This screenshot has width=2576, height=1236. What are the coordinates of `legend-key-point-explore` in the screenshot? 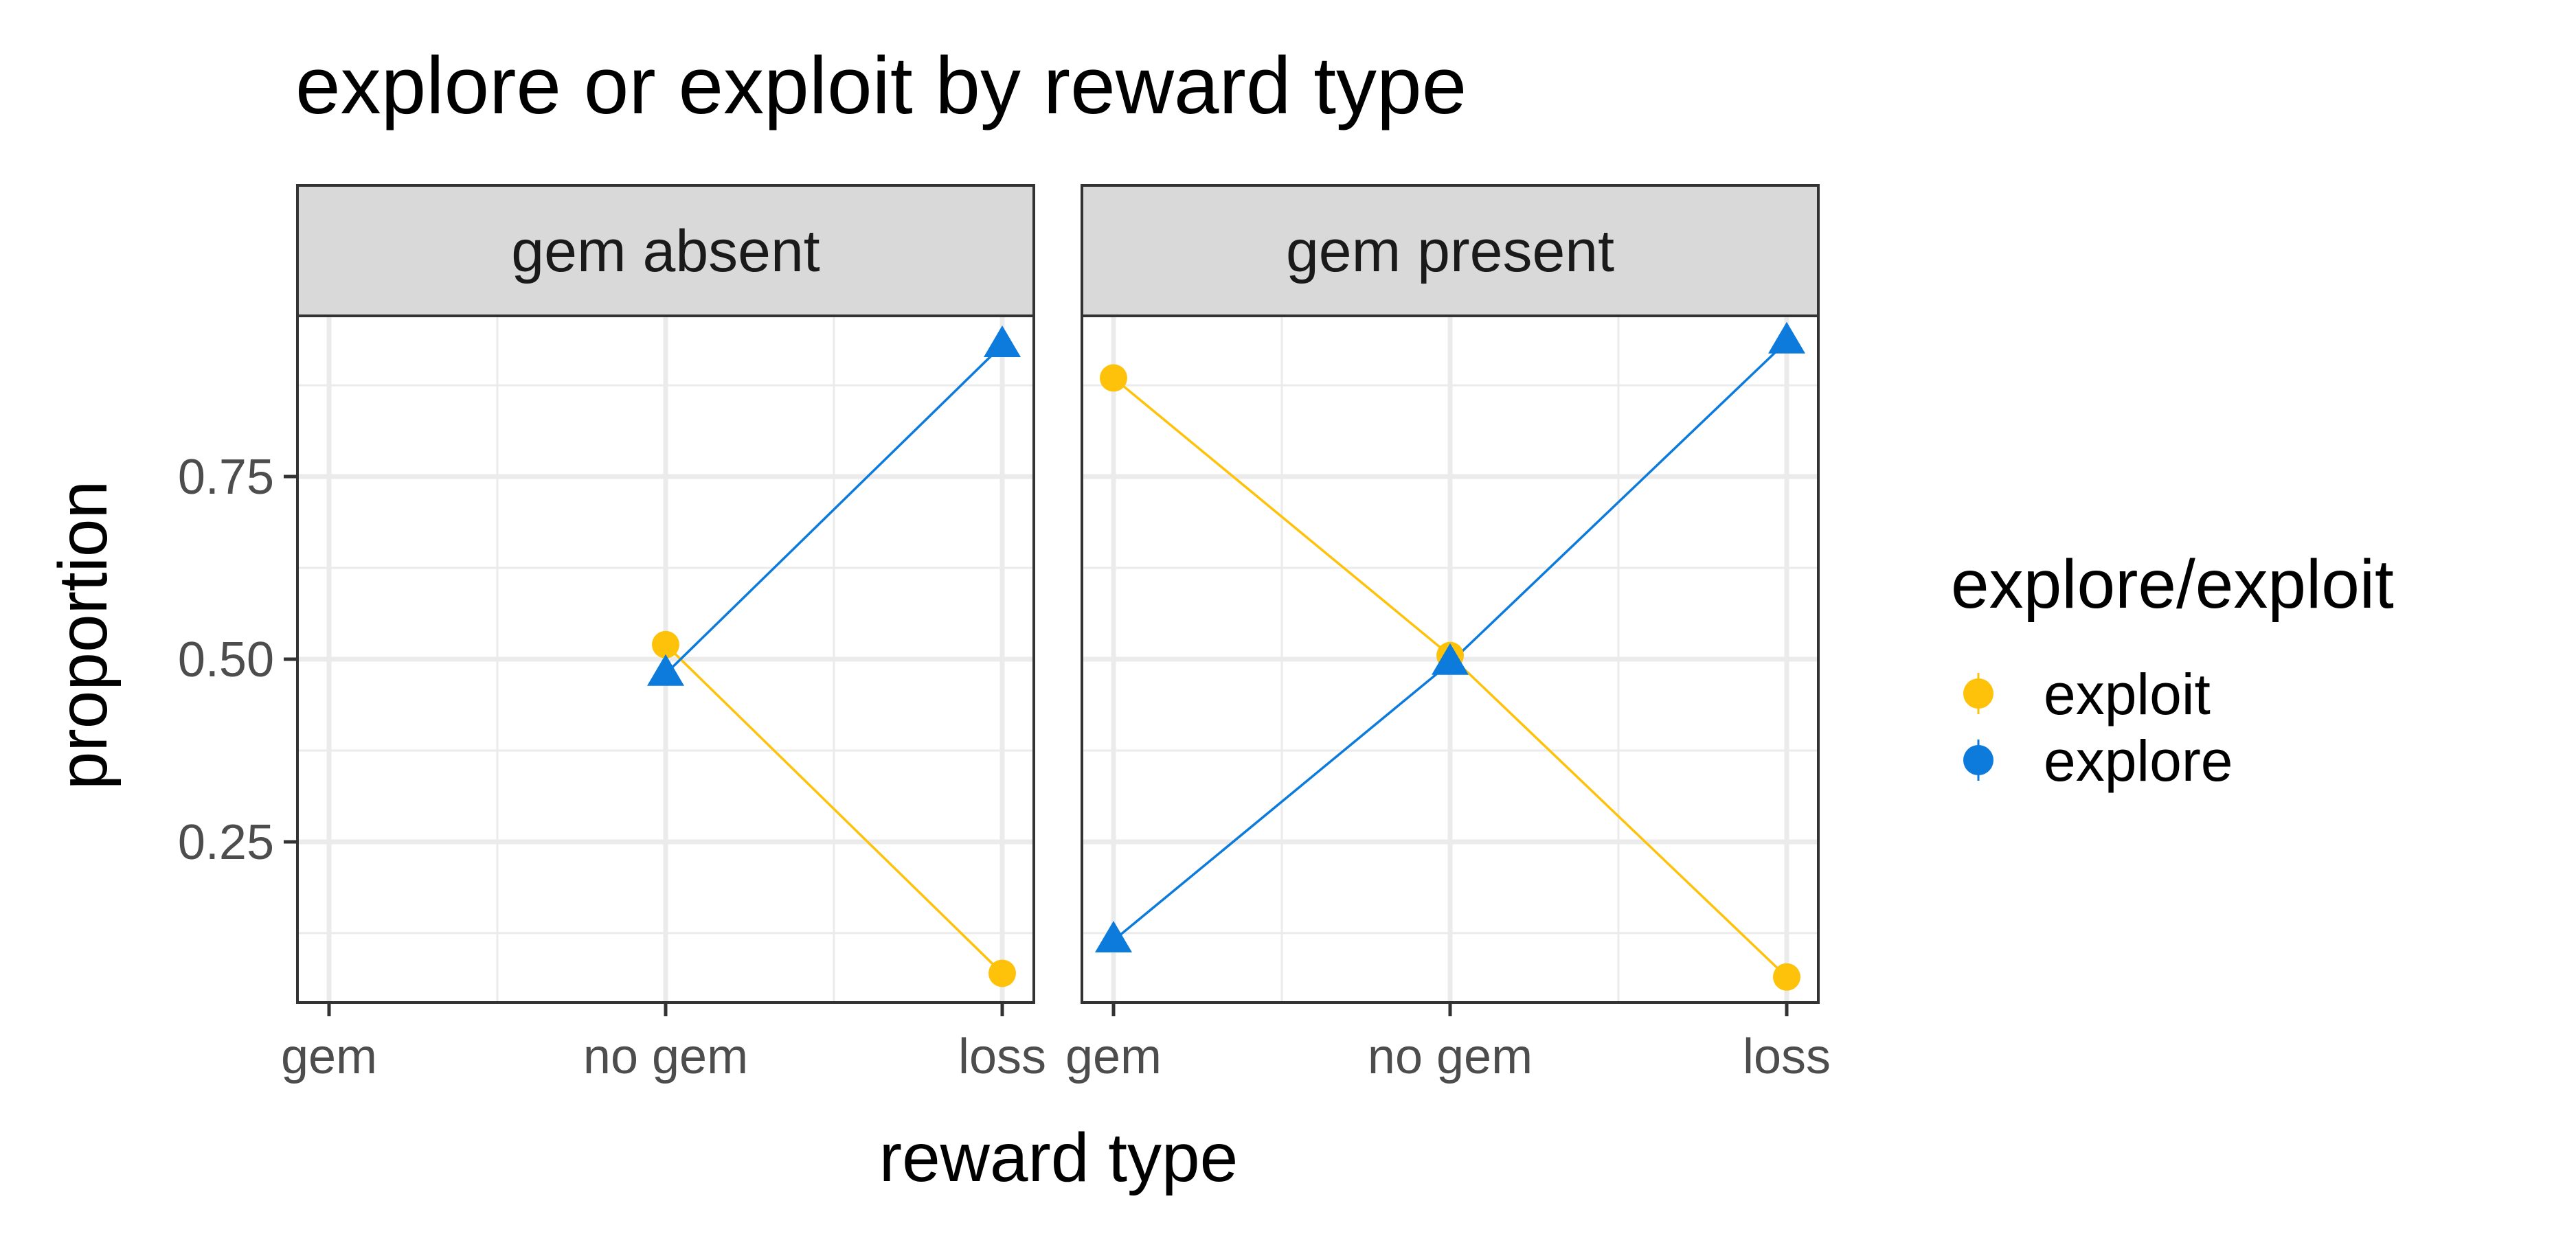 It's located at (1978, 760).